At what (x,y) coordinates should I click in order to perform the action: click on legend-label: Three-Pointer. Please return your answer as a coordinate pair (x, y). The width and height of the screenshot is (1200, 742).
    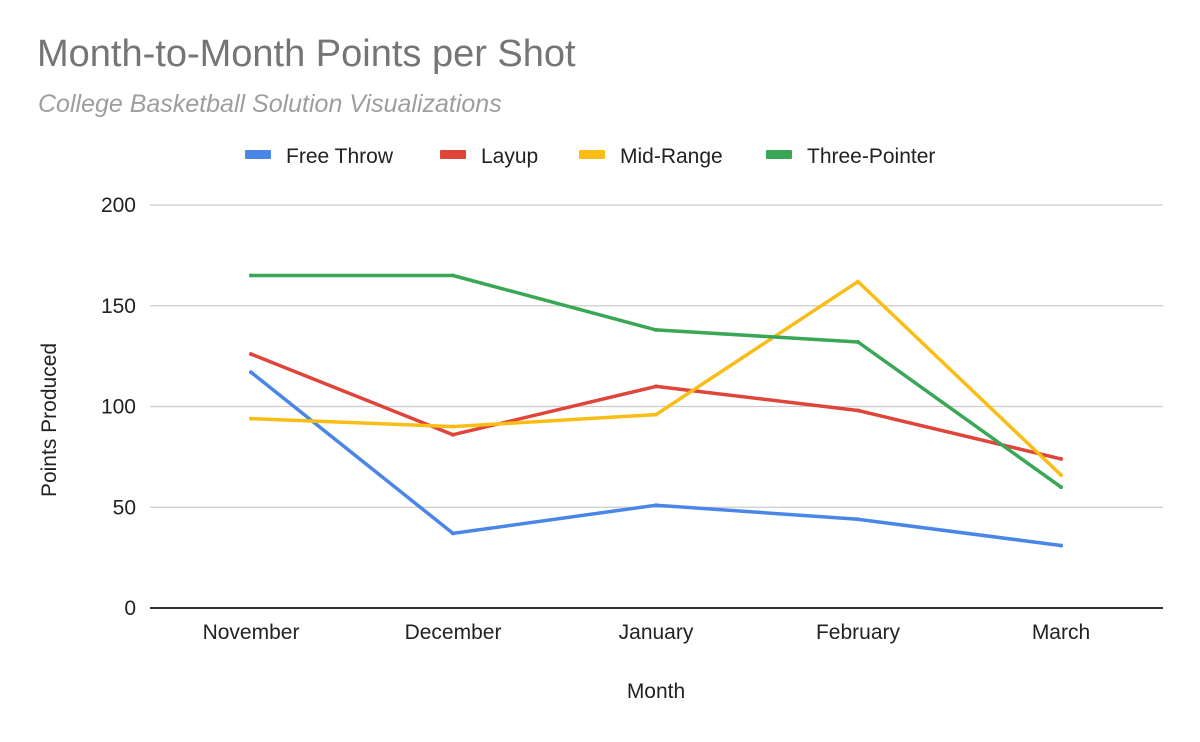
    Looking at the image, I should click on (871, 156).